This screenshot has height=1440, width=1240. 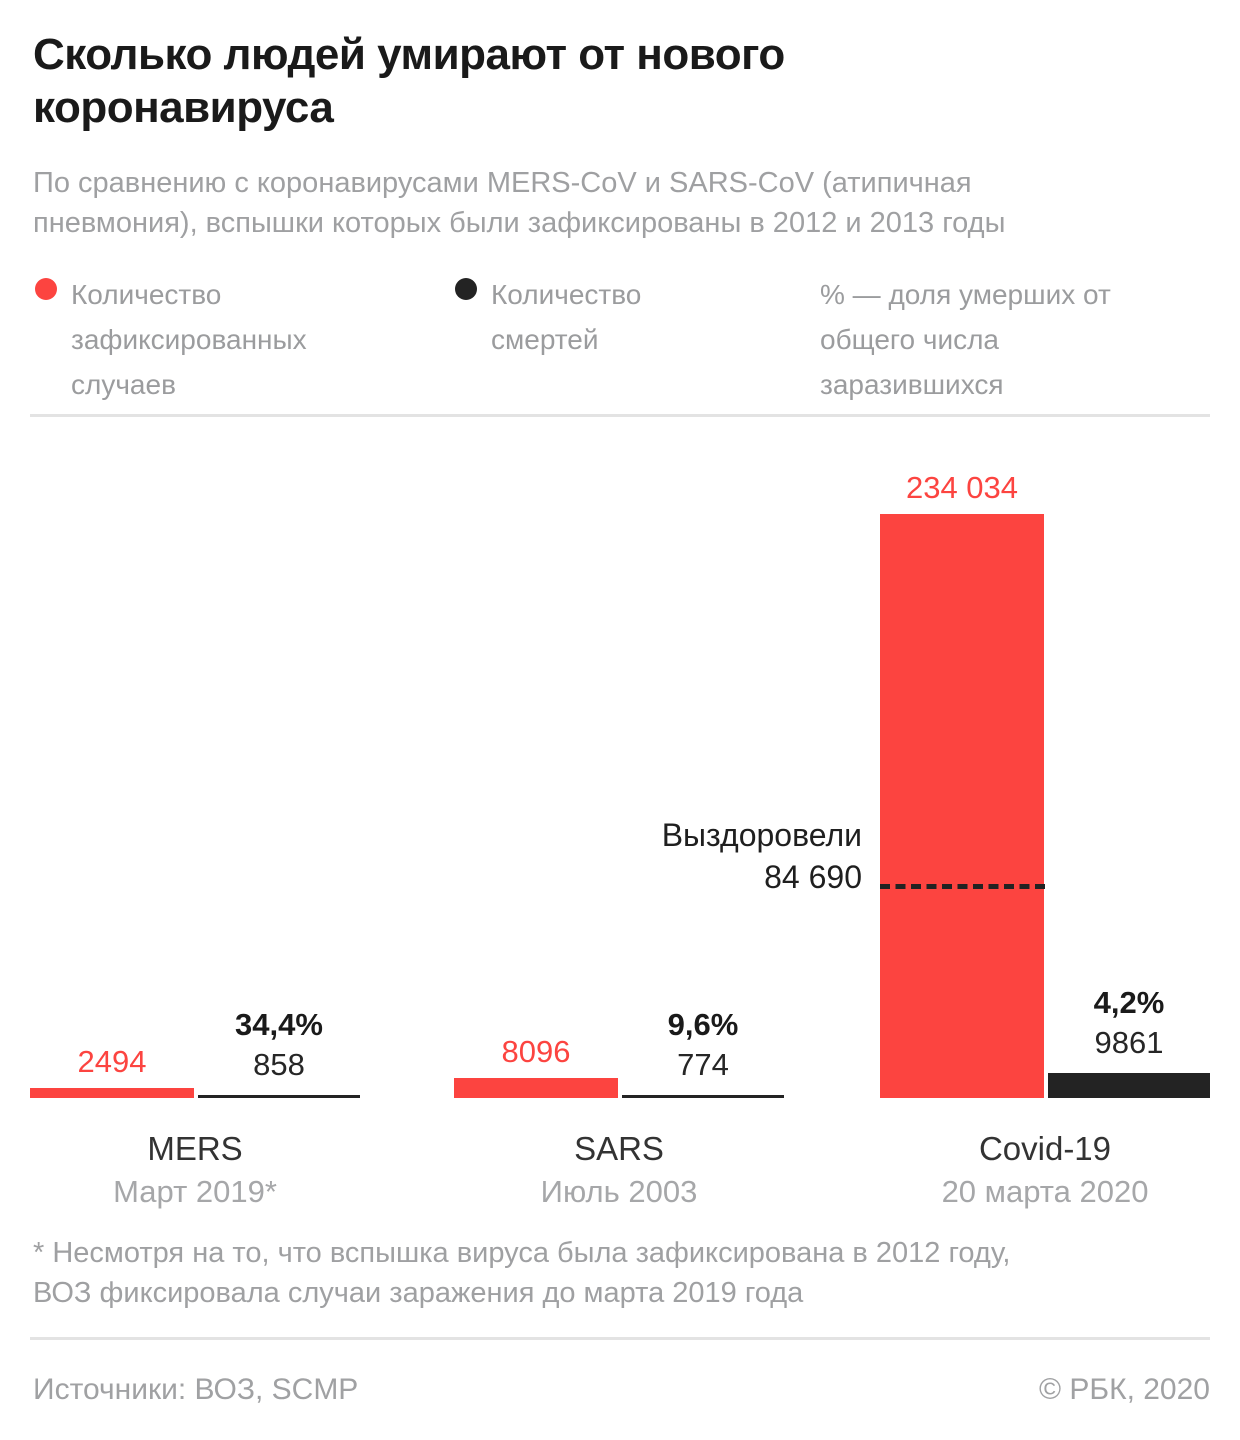 What do you see at coordinates (566, 317) in the screenshot?
I see `legend-deaths-label: Количество смертей` at bounding box center [566, 317].